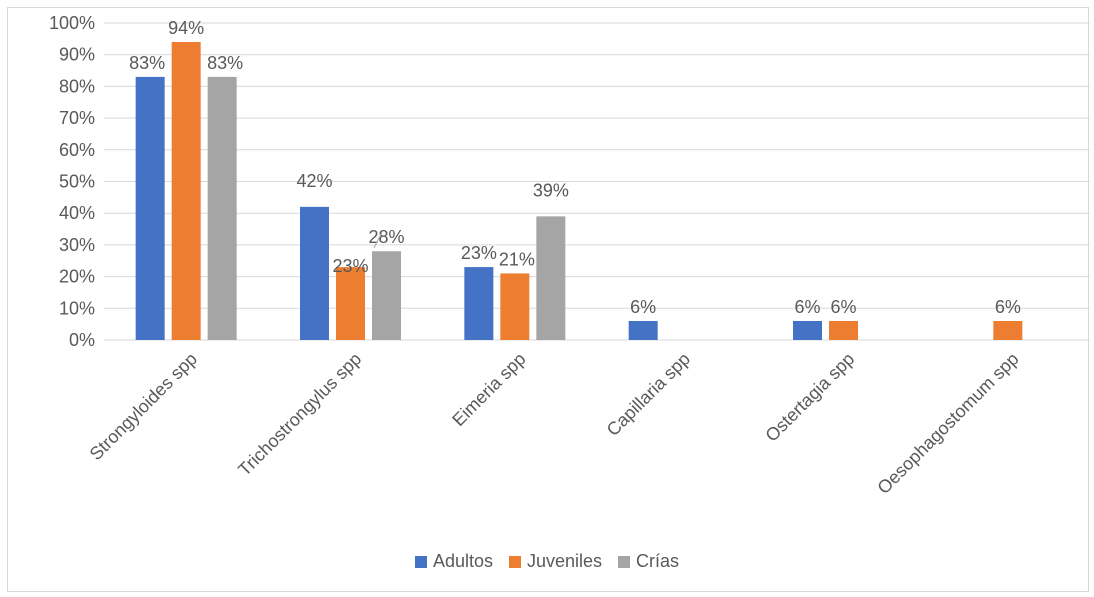 The width and height of the screenshot is (1094, 597). Describe the element at coordinates (186, 28) in the screenshot. I see `data-label: 94%` at that location.